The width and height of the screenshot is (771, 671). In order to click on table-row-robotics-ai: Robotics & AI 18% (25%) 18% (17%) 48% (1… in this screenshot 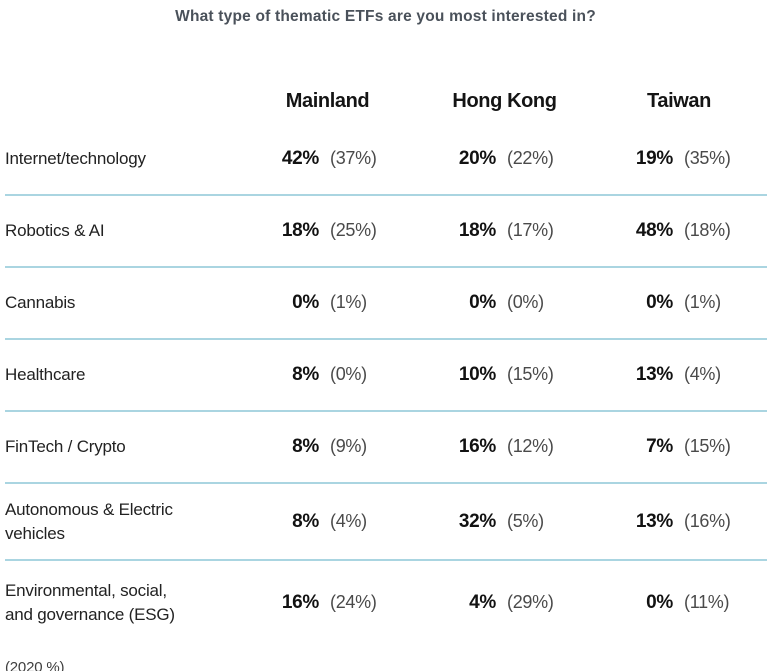, I will do `click(386, 232)`.